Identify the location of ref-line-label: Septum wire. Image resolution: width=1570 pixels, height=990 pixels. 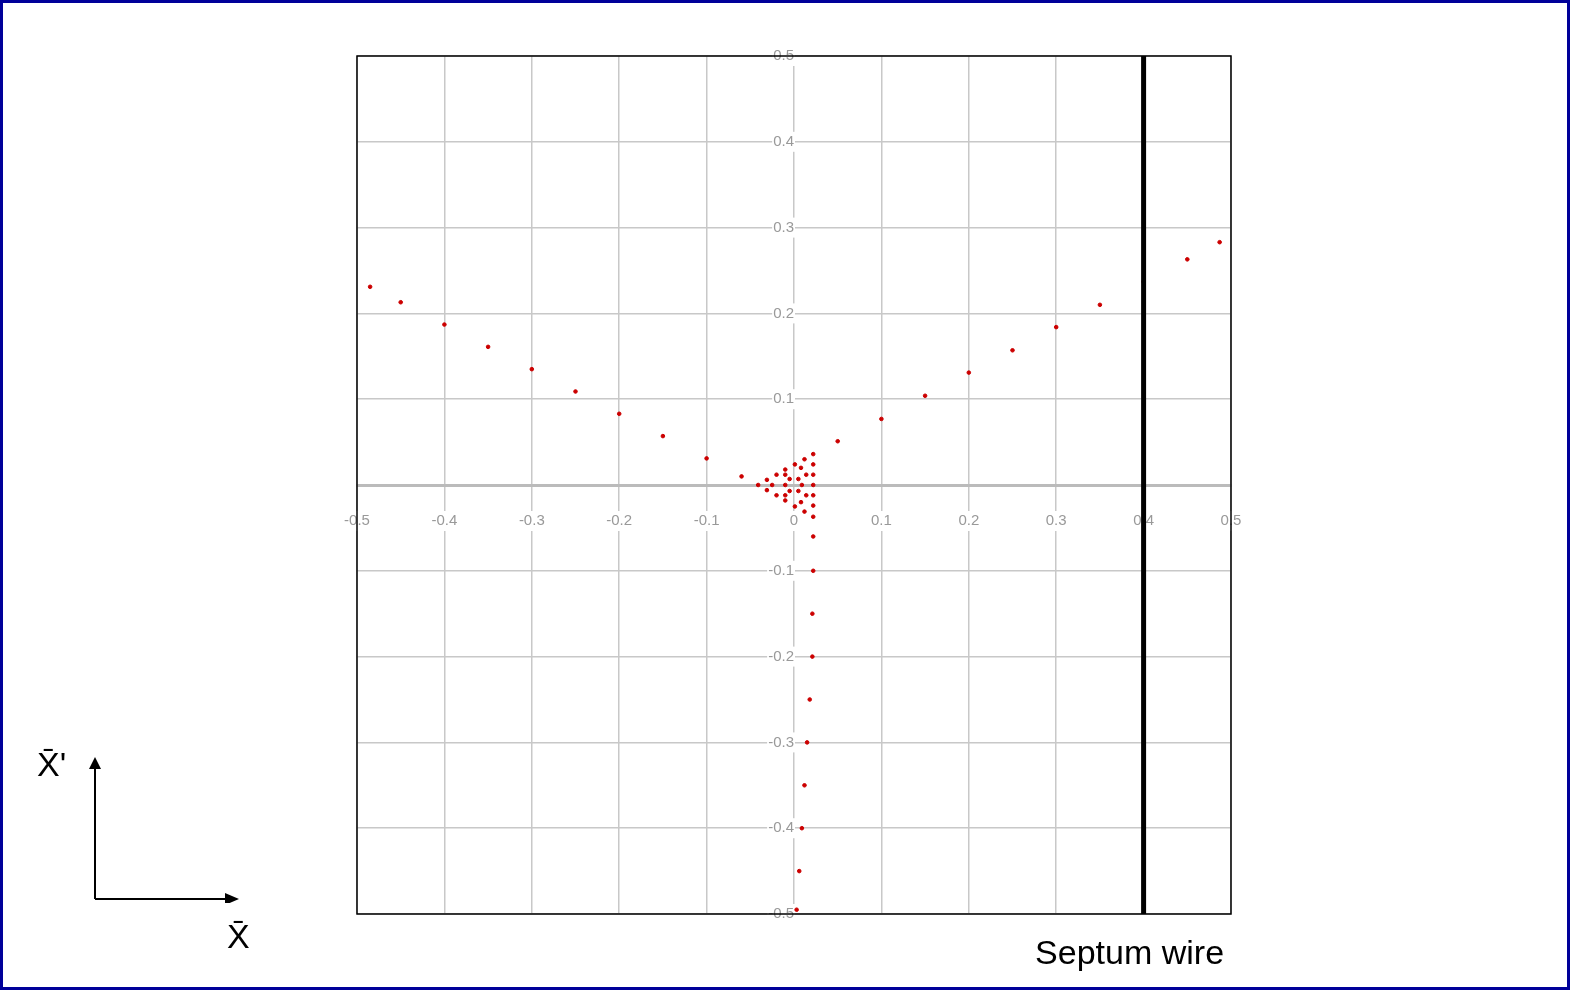
(1130, 952).